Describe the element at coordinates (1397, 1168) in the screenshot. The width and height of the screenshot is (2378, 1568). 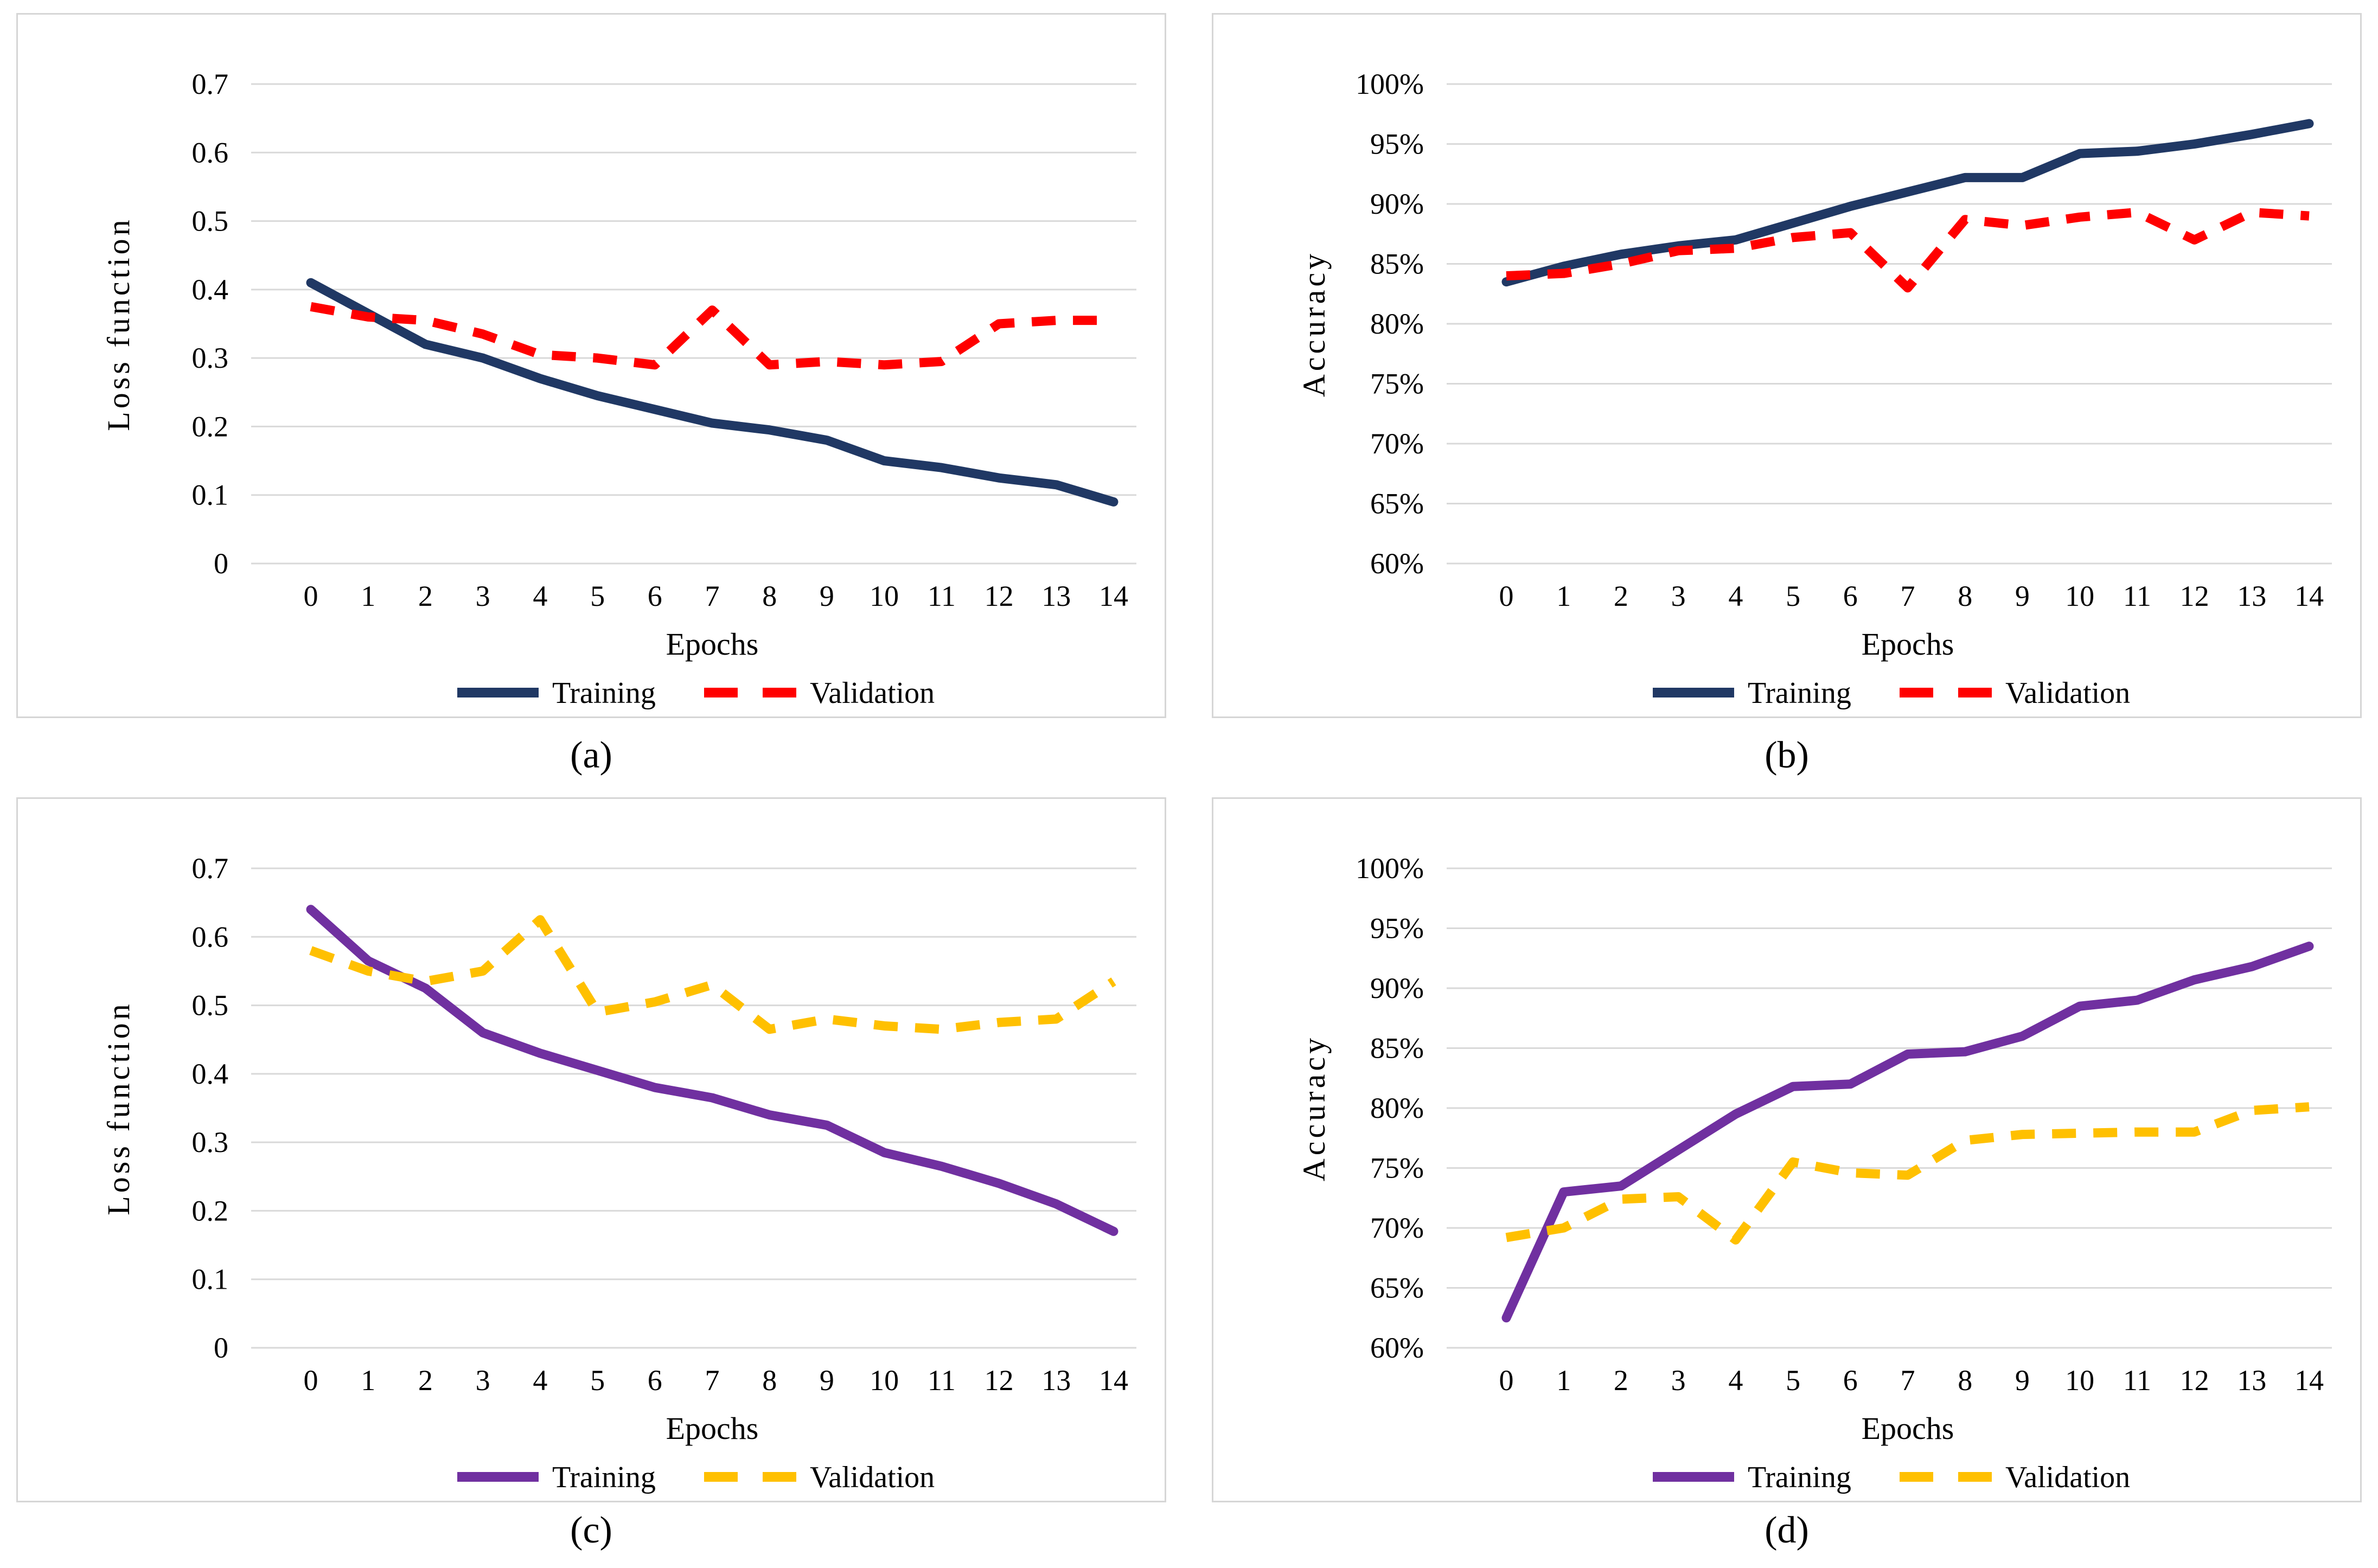
I see `y-tick-label: 75%` at that location.